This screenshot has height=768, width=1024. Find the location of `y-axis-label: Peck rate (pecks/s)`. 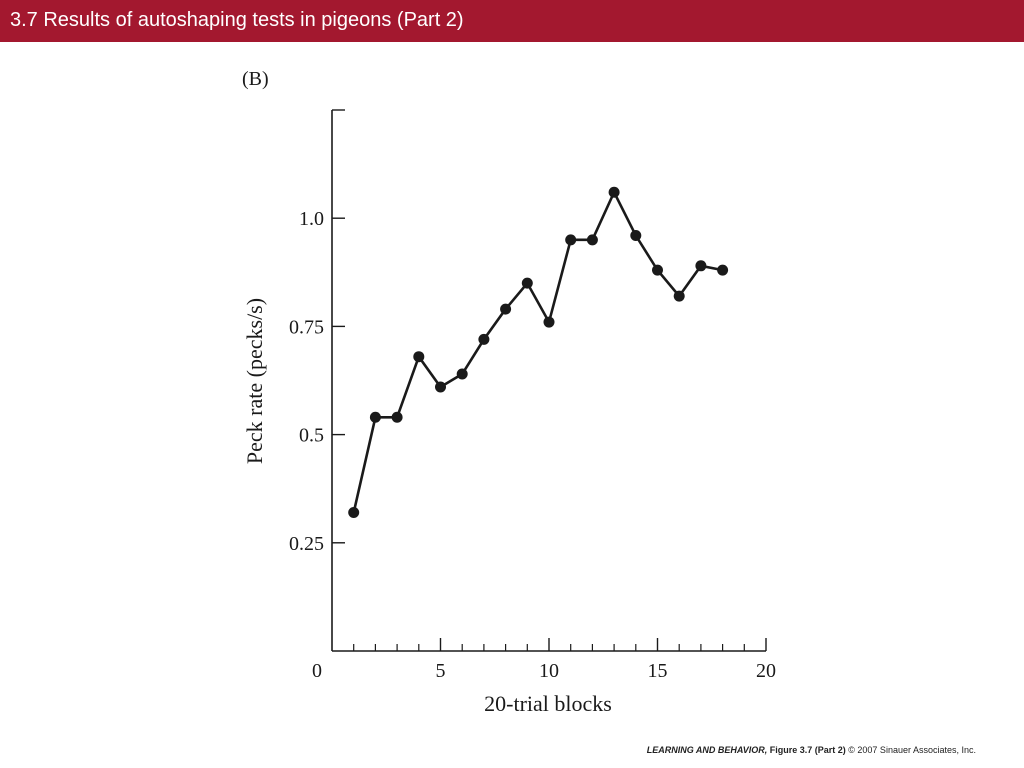

y-axis-label: Peck rate (pecks/s) is located at coordinates (254, 381).